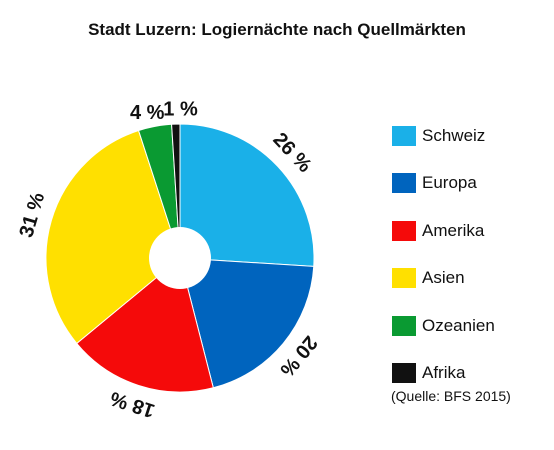 The image size is (554, 450). What do you see at coordinates (32, 215) in the screenshot?
I see `data-label-asien: 31 %` at bounding box center [32, 215].